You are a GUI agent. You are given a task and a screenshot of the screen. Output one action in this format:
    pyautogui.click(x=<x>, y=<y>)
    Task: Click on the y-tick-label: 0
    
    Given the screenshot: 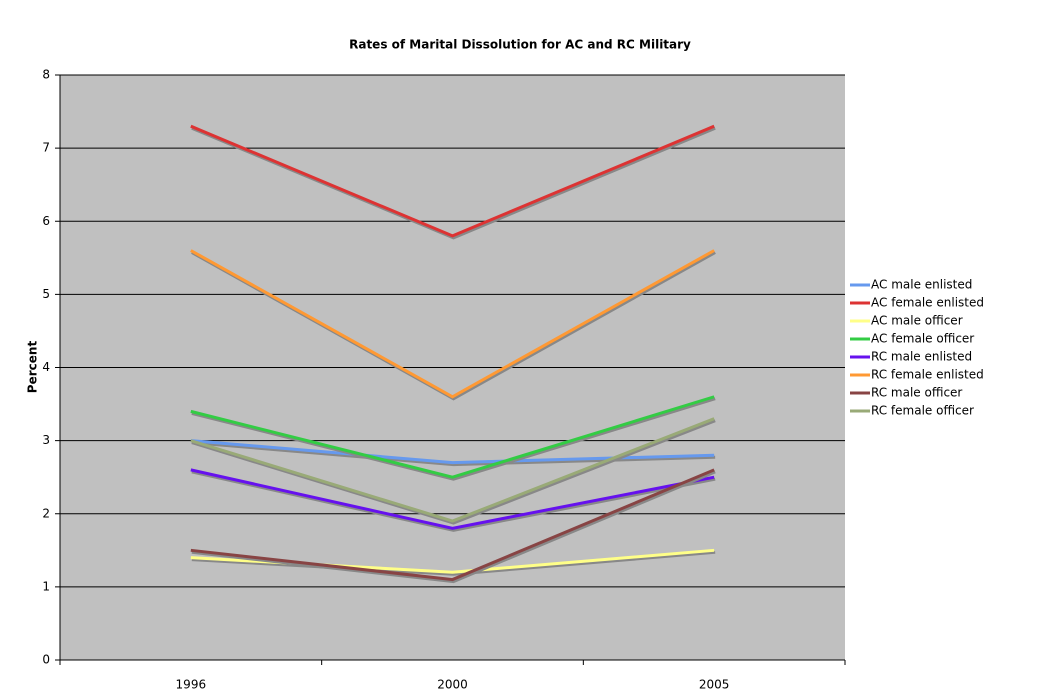 What is the action you would take?
    pyautogui.click(x=46, y=660)
    